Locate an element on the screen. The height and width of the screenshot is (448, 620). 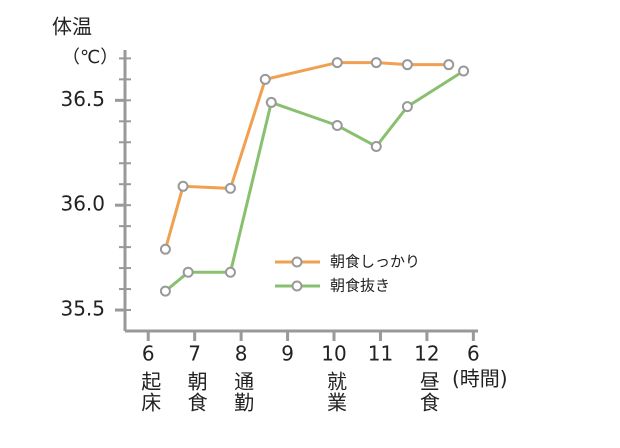
x-note: 就業 is located at coordinates (336, 392).